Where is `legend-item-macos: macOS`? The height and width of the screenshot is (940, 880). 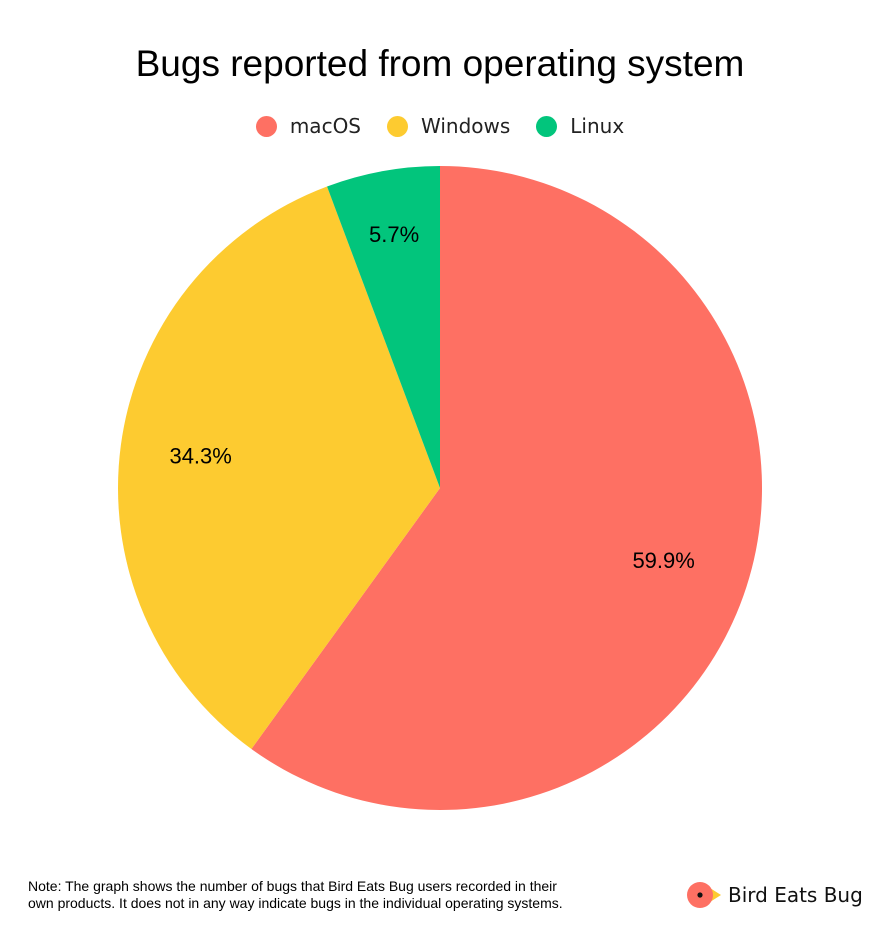 legend-item-macos: macOS is located at coordinates (308, 126).